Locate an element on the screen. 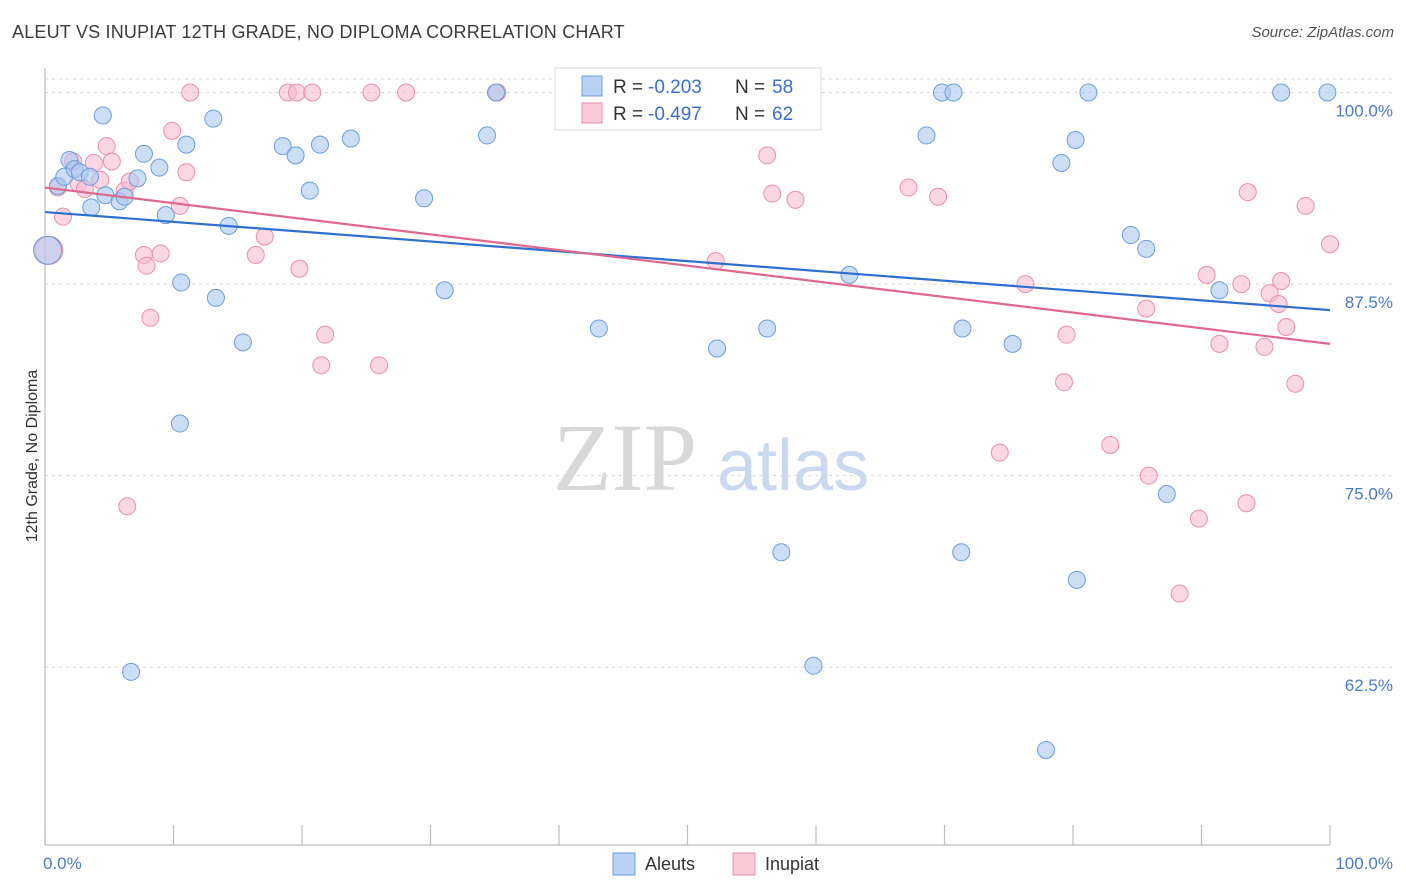 This screenshot has width=1406, height=892. x-tick-label-max: 100.0% is located at coordinates (1364, 863).